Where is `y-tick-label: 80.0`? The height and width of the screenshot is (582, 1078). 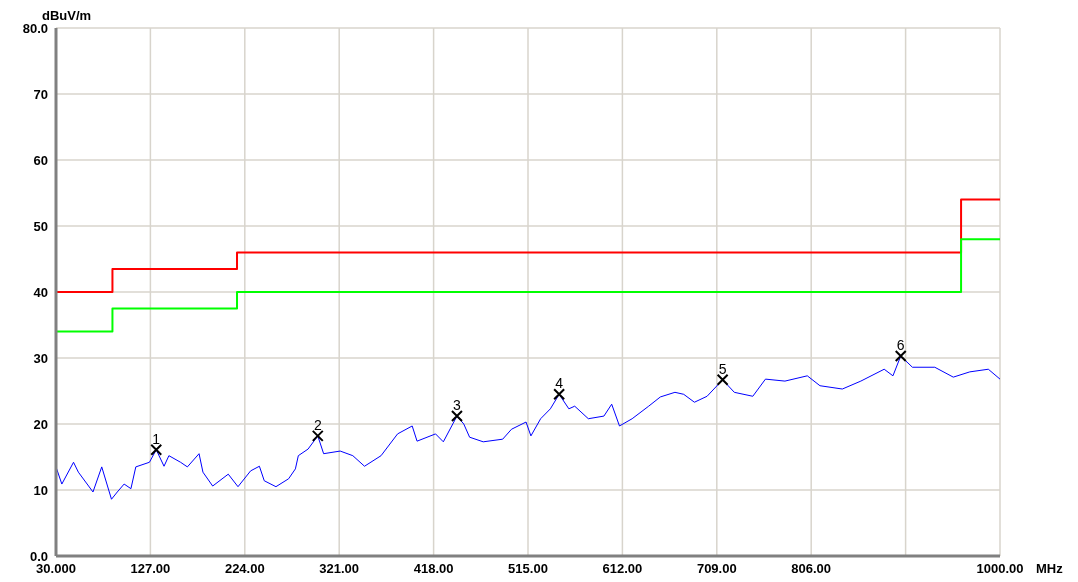 y-tick-label: 80.0 is located at coordinates (35, 28).